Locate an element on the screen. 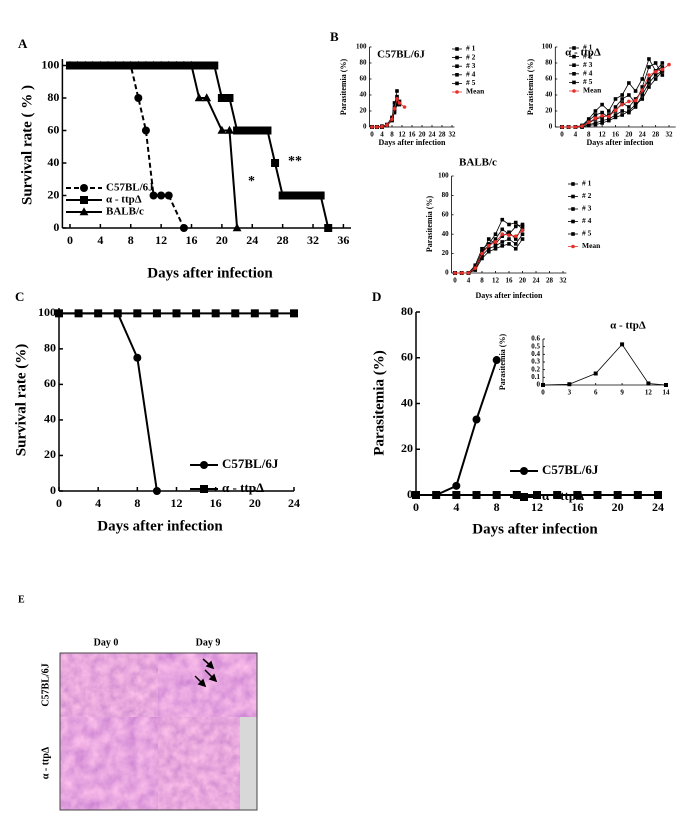 The height and width of the screenshot is (818, 685). x-tick-label: 4 is located at coordinates (100, 240).